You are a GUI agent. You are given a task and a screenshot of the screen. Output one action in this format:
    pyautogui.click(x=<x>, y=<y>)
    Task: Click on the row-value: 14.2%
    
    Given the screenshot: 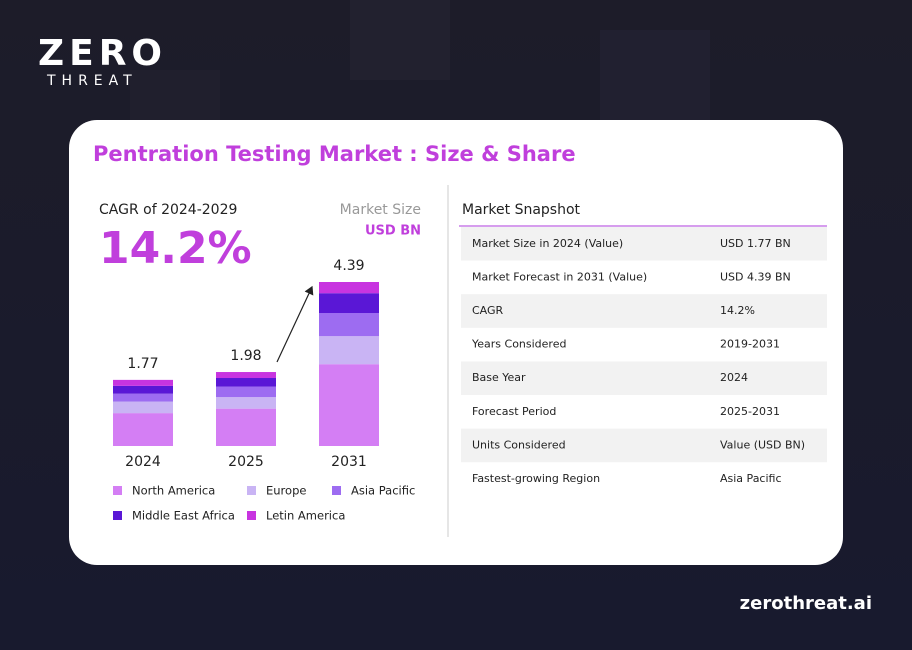 What is the action you would take?
    pyautogui.click(x=737, y=310)
    